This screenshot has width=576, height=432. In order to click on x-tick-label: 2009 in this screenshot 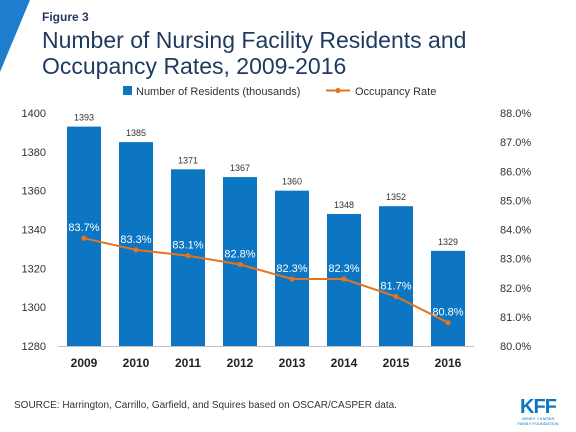, I will do `click(84, 363)`.